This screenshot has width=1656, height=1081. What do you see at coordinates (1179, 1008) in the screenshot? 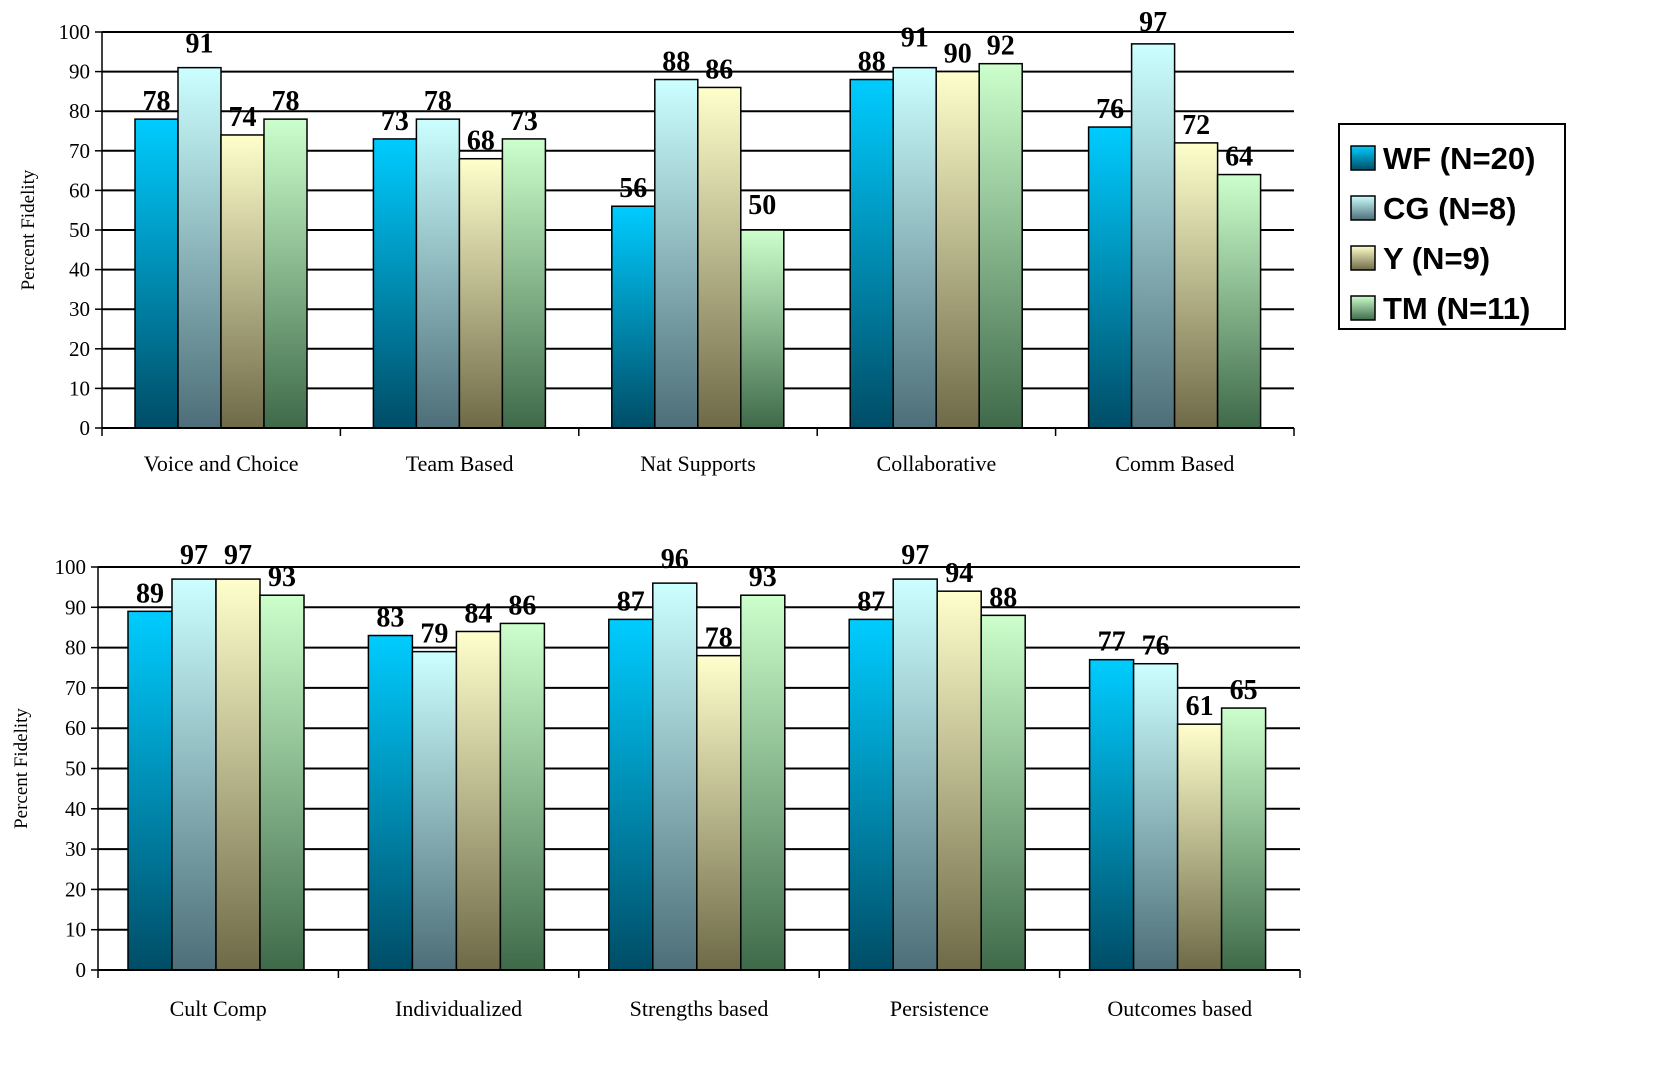
I see `x-category-label: Outcomes based` at bounding box center [1179, 1008].